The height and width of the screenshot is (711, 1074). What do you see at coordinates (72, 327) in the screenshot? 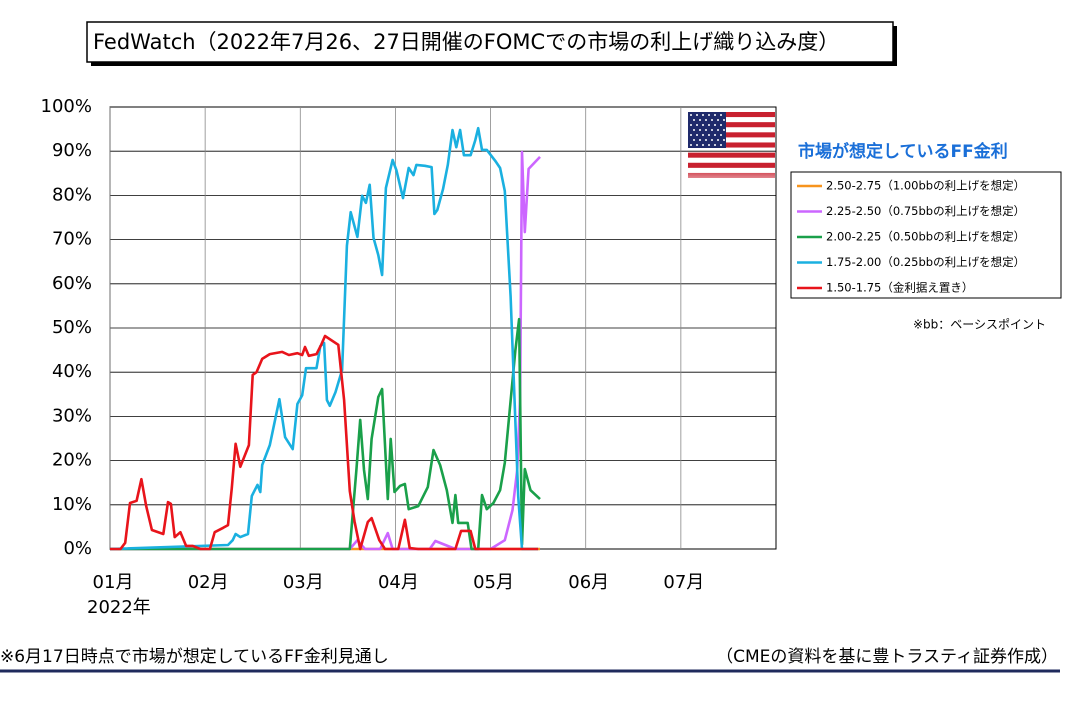
I see `y-tick-label: 50%` at bounding box center [72, 327].